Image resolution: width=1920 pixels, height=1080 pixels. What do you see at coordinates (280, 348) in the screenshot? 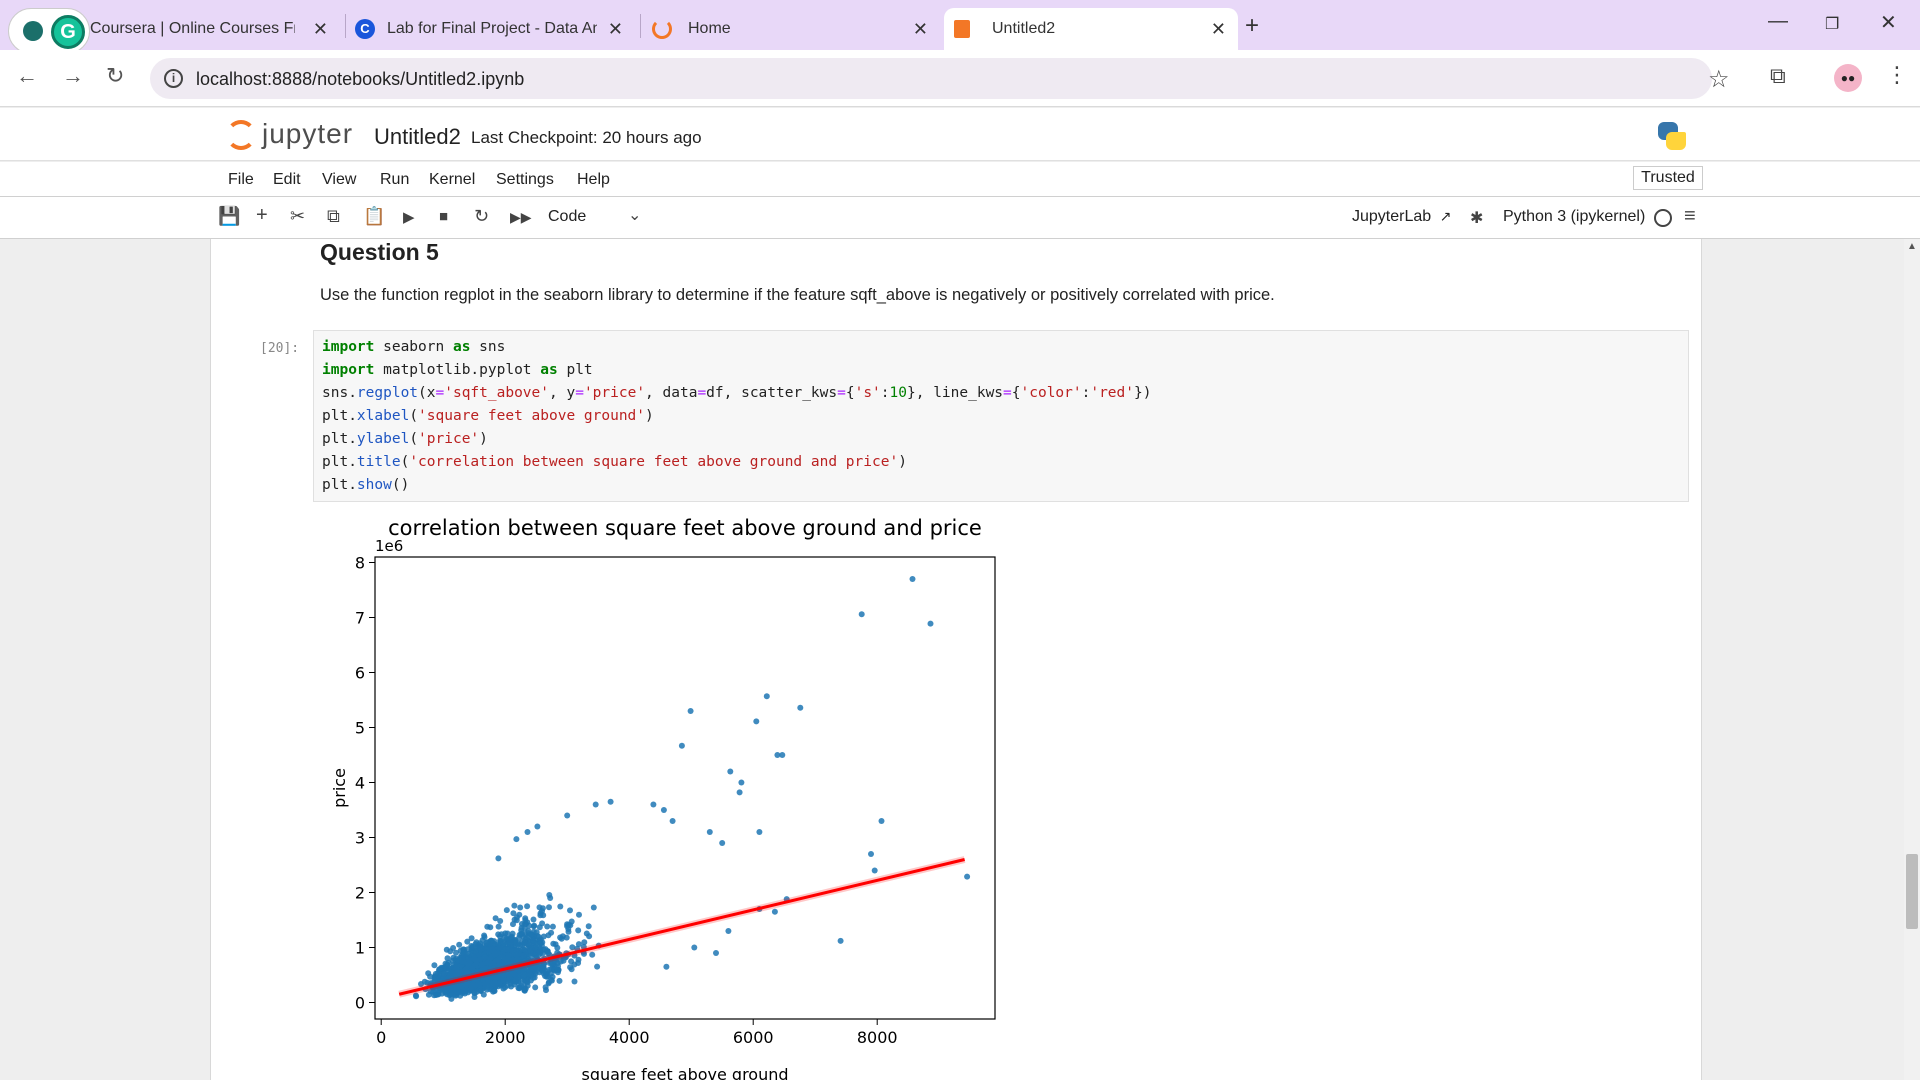
I see `cell-prompt: [20]:` at bounding box center [280, 348].